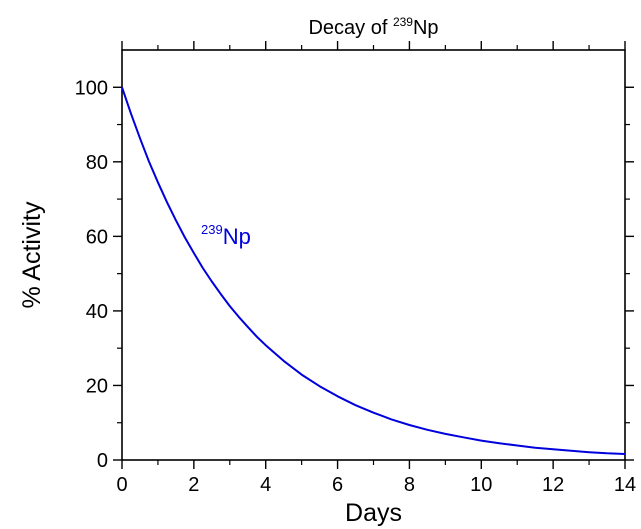 This screenshot has height=529, width=641. I want to click on y-tick-label: 20, so click(97, 386).